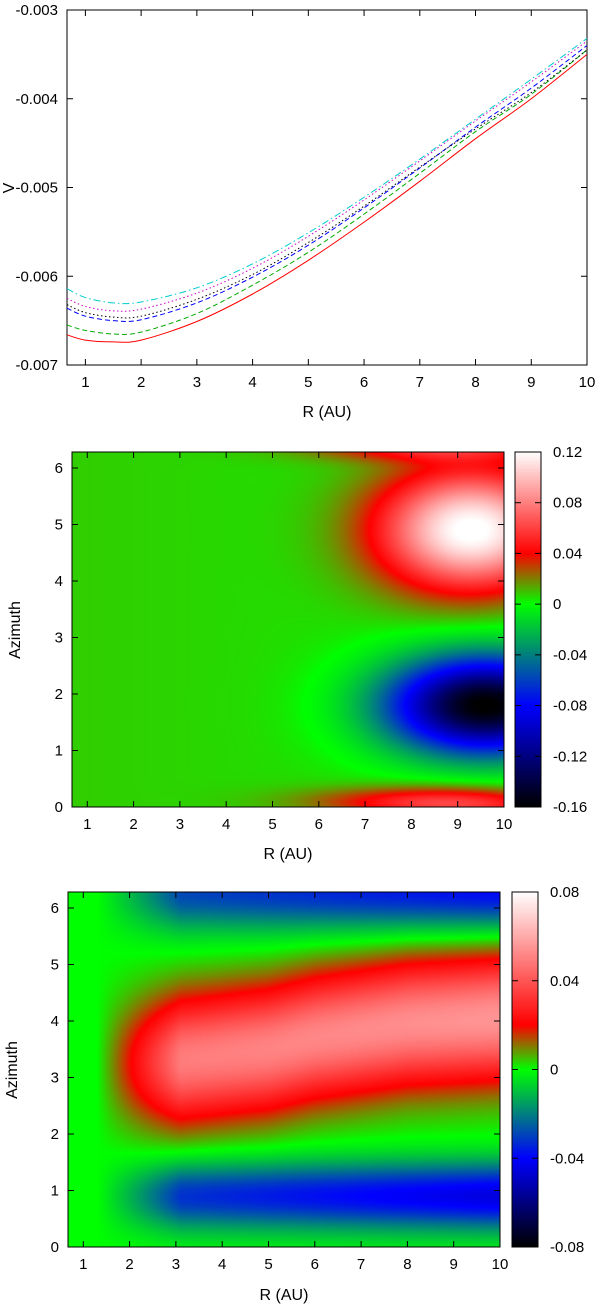 This screenshot has width=600, height=1307. I want to click on heatmap1-x-axis-label: R (AU), so click(288, 854).